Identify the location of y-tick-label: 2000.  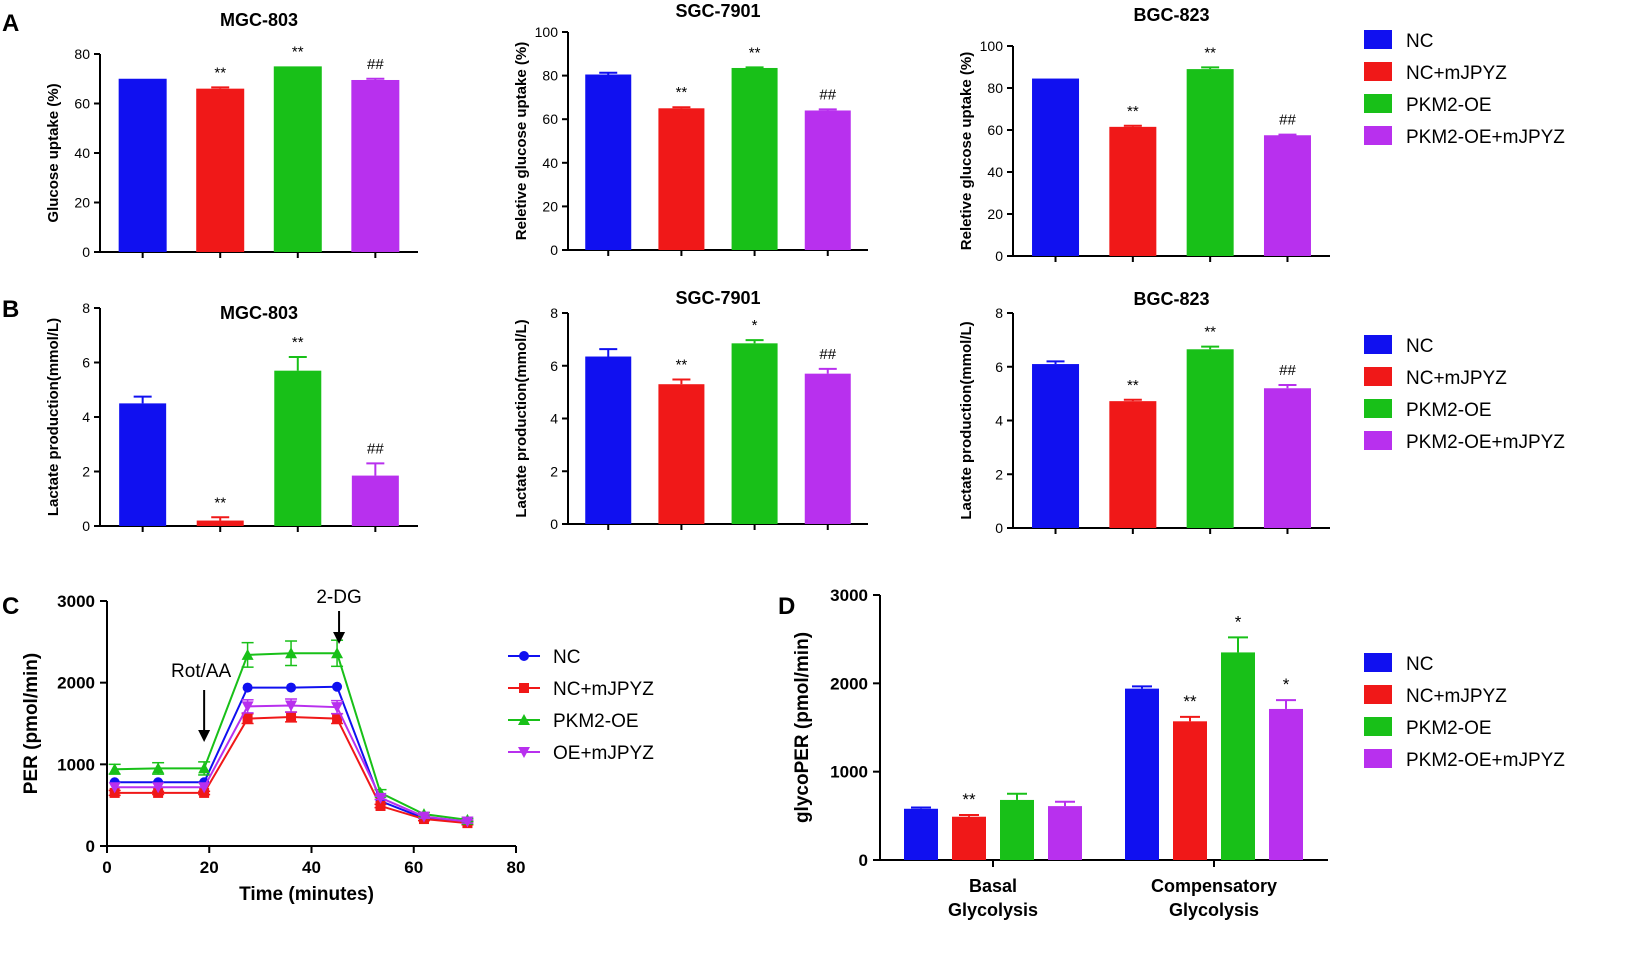
(76, 683).